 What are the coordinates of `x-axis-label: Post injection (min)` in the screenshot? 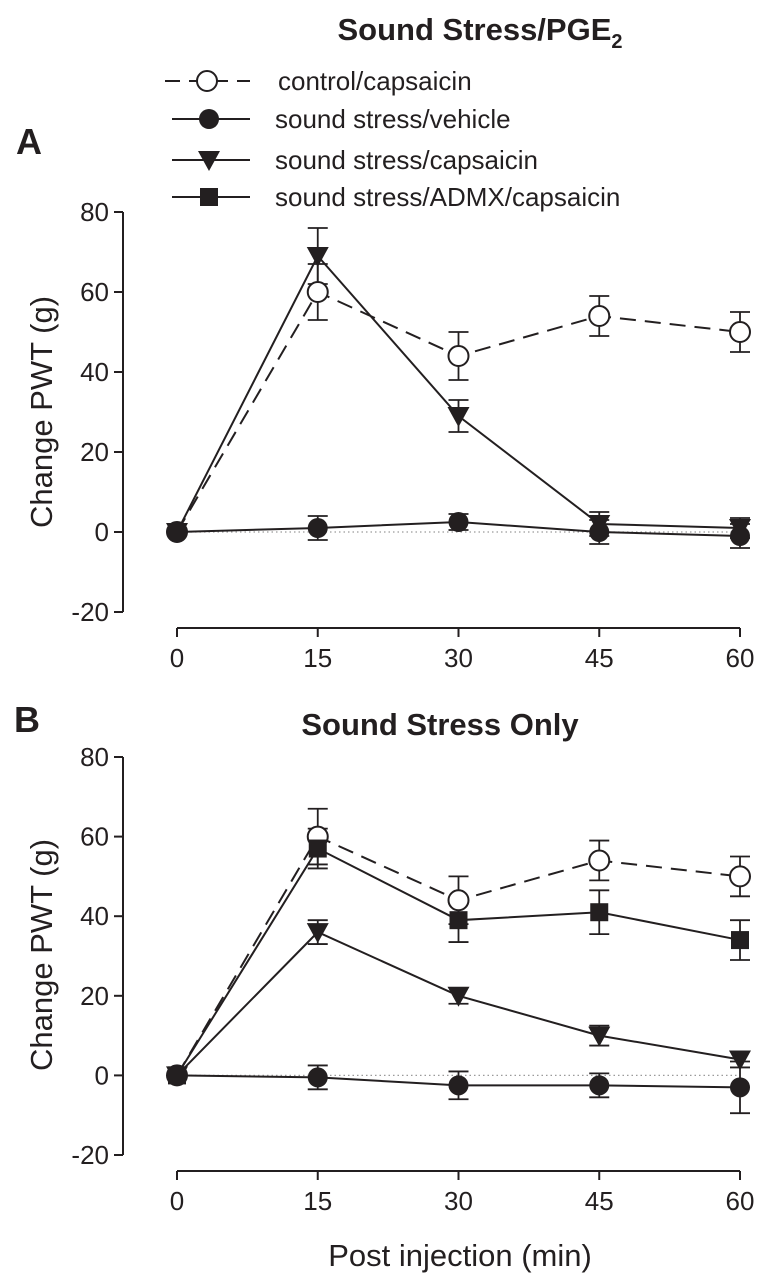 It's located at (460, 1255).